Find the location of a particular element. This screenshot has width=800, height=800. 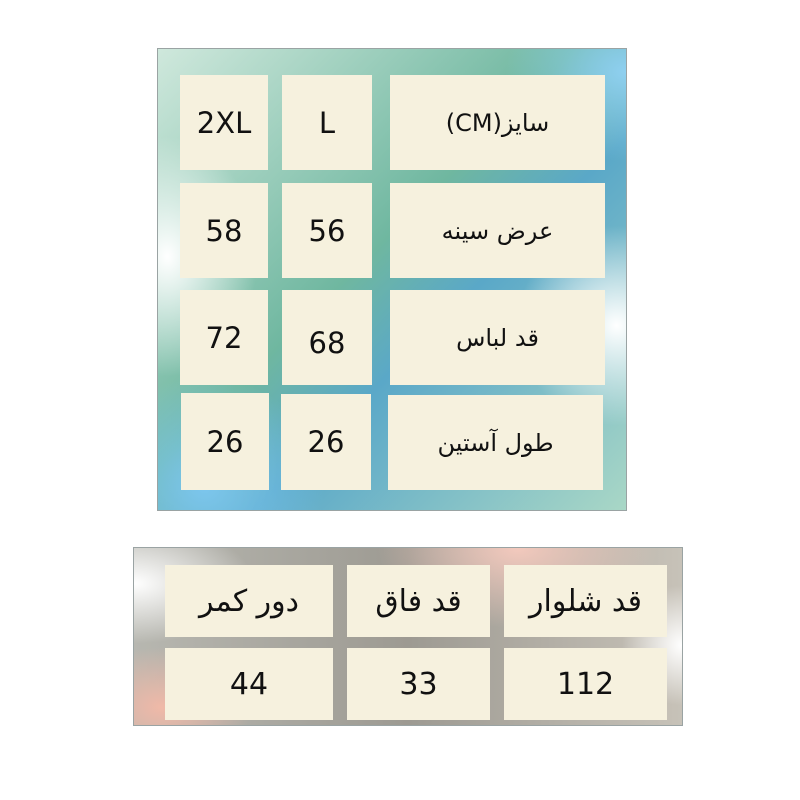

header-waist: دور کمر is located at coordinates (249, 601).